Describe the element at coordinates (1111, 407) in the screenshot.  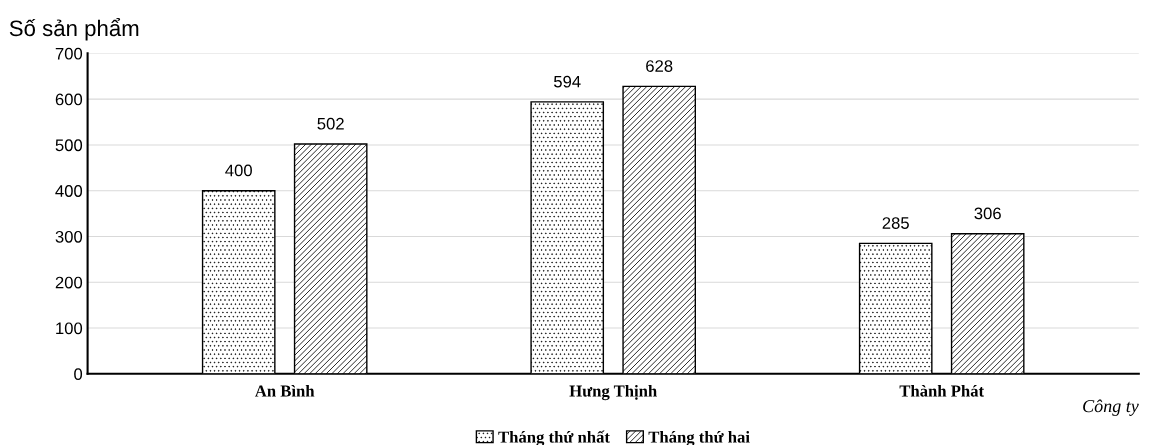
I see `x-axis-title: Công ty` at that location.